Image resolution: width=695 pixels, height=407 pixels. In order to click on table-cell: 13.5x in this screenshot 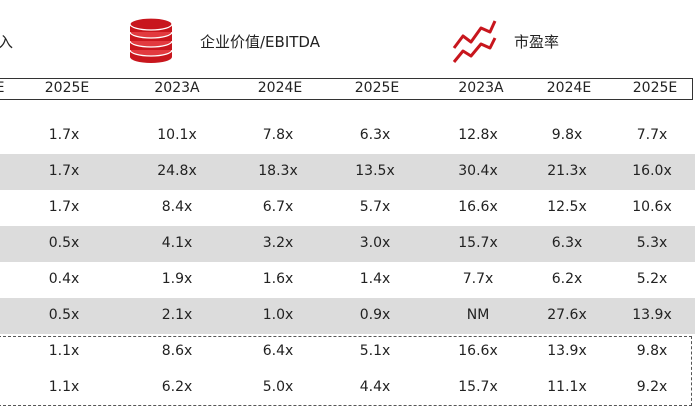, I will do `click(375, 171)`.